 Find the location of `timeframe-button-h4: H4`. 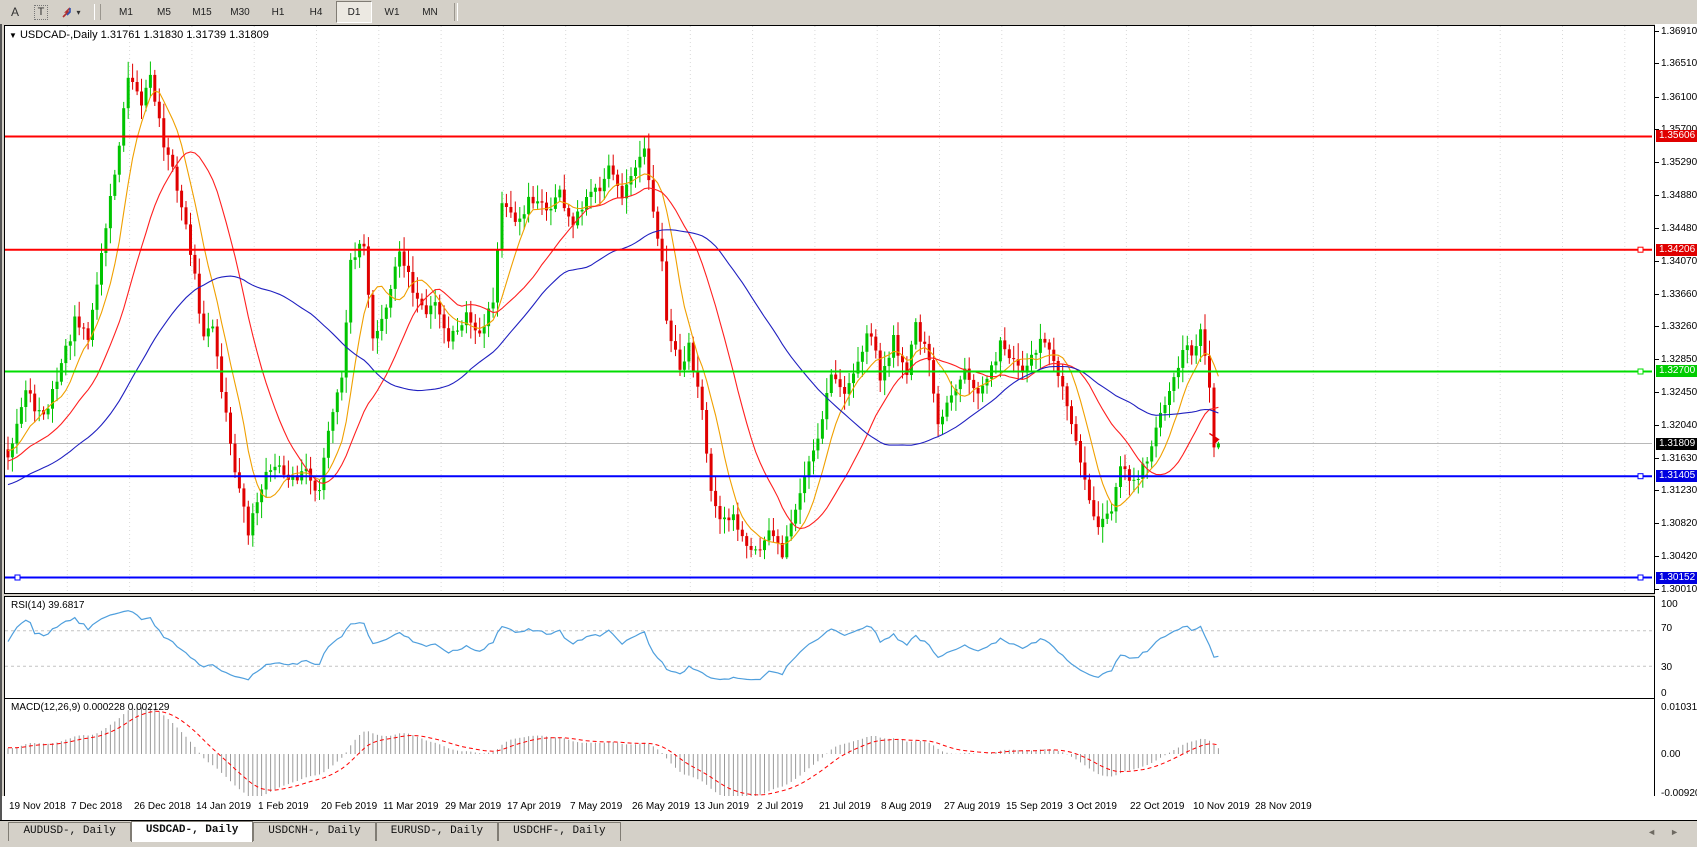

timeframe-button-h4: H4 is located at coordinates (316, 12).